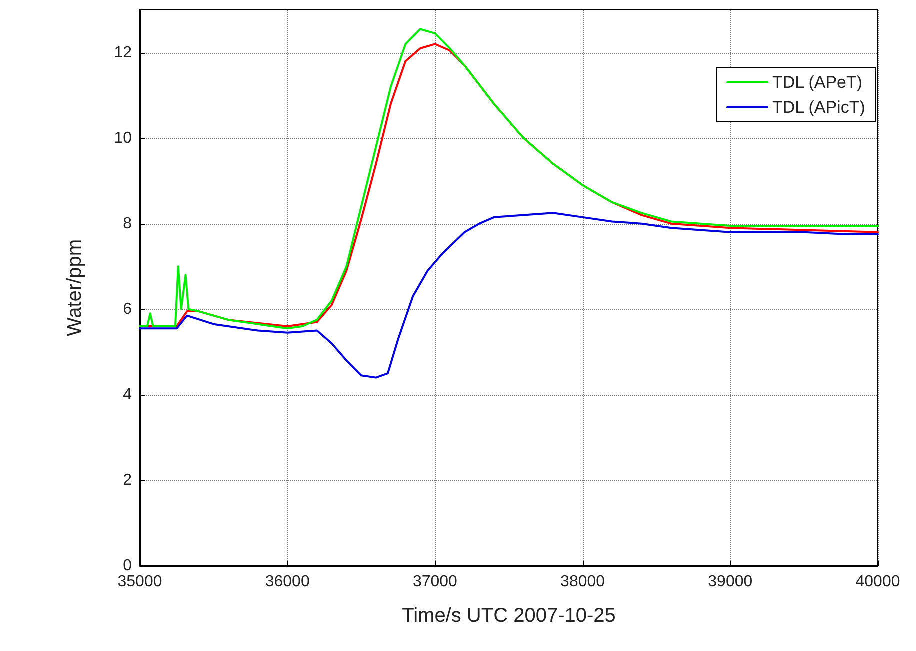 The height and width of the screenshot is (651, 916). What do you see at coordinates (878, 582) in the screenshot?
I see `x-tick-label: 40000` at bounding box center [878, 582].